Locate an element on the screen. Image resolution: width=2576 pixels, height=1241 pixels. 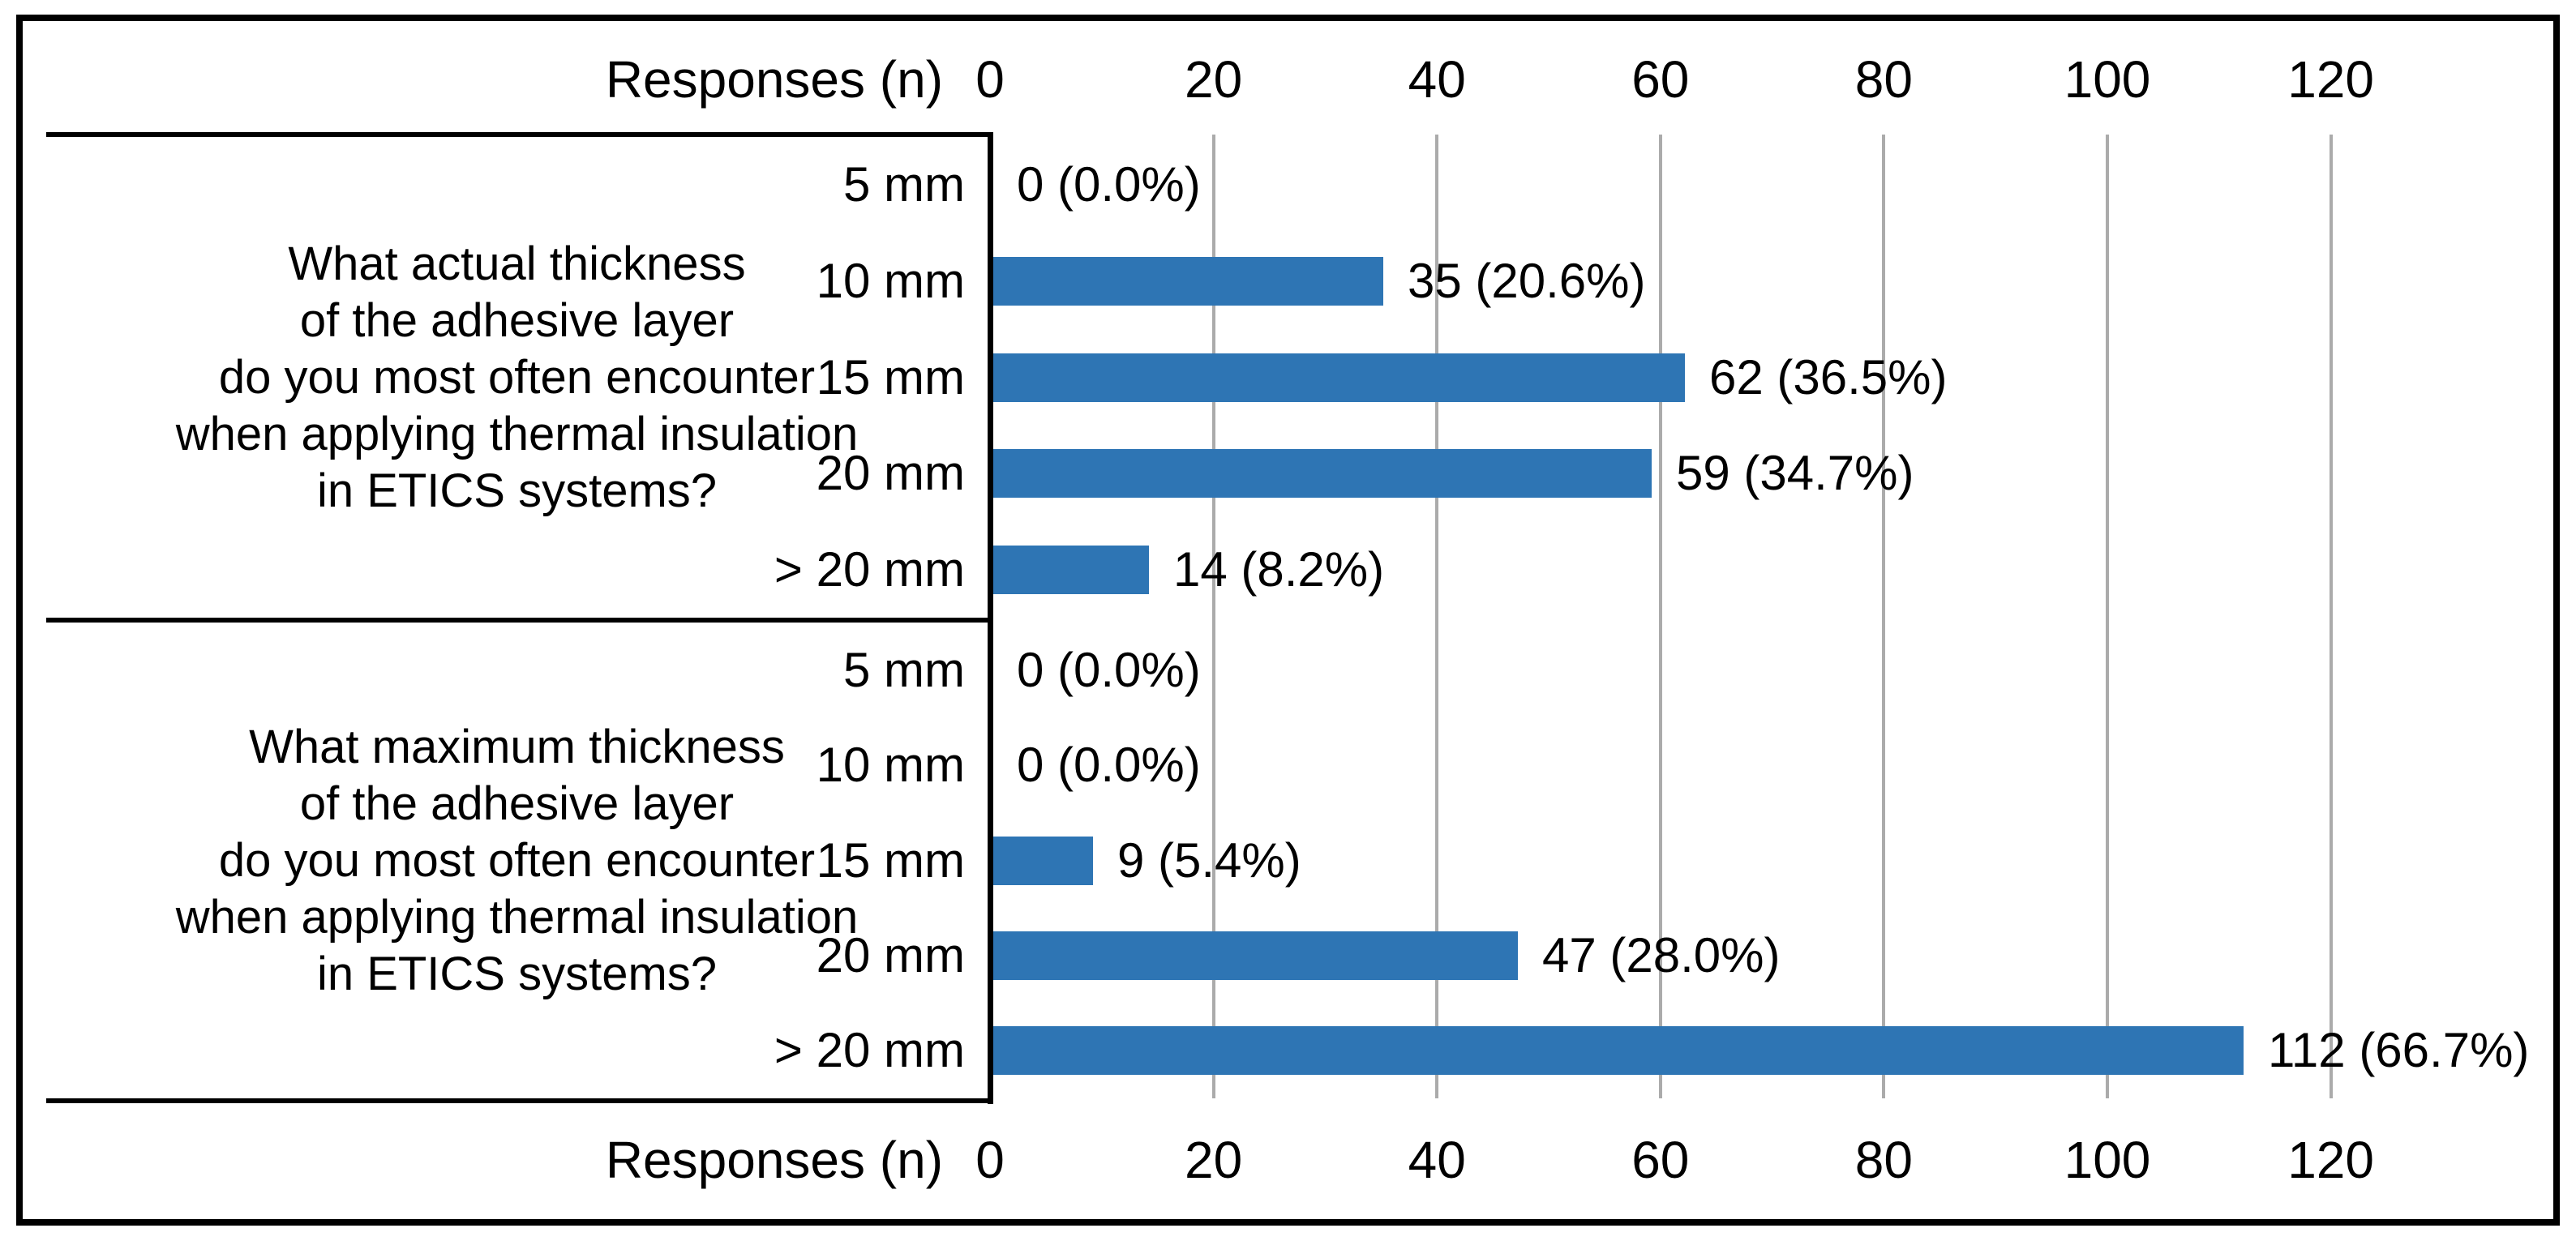
bottom-tick-40: 40 is located at coordinates (1437, 1160).